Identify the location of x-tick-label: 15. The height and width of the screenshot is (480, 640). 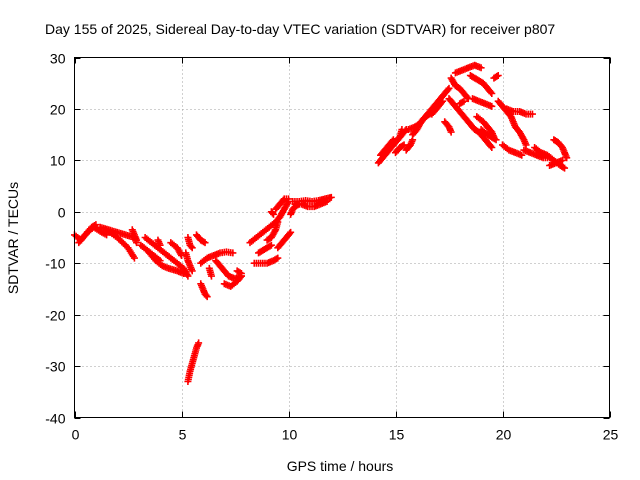
(397, 435).